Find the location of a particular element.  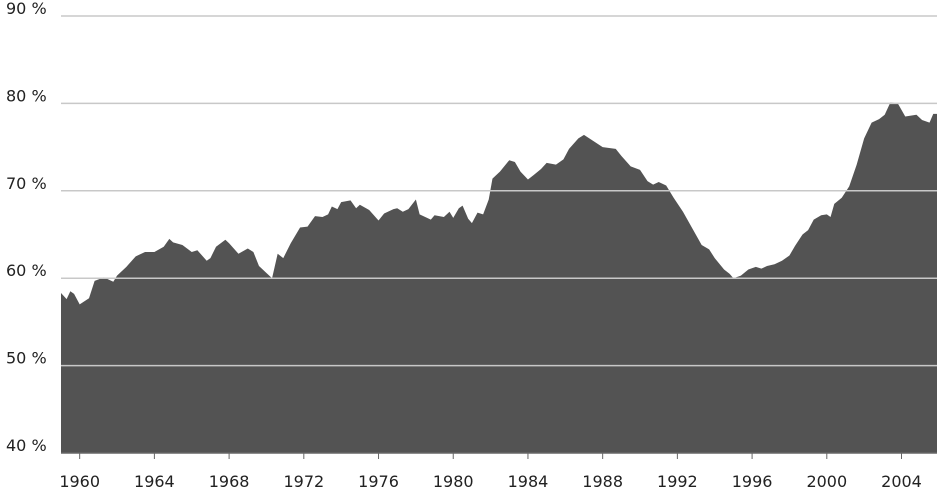

x-tick-label: 1968 is located at coordinates (229, 481).